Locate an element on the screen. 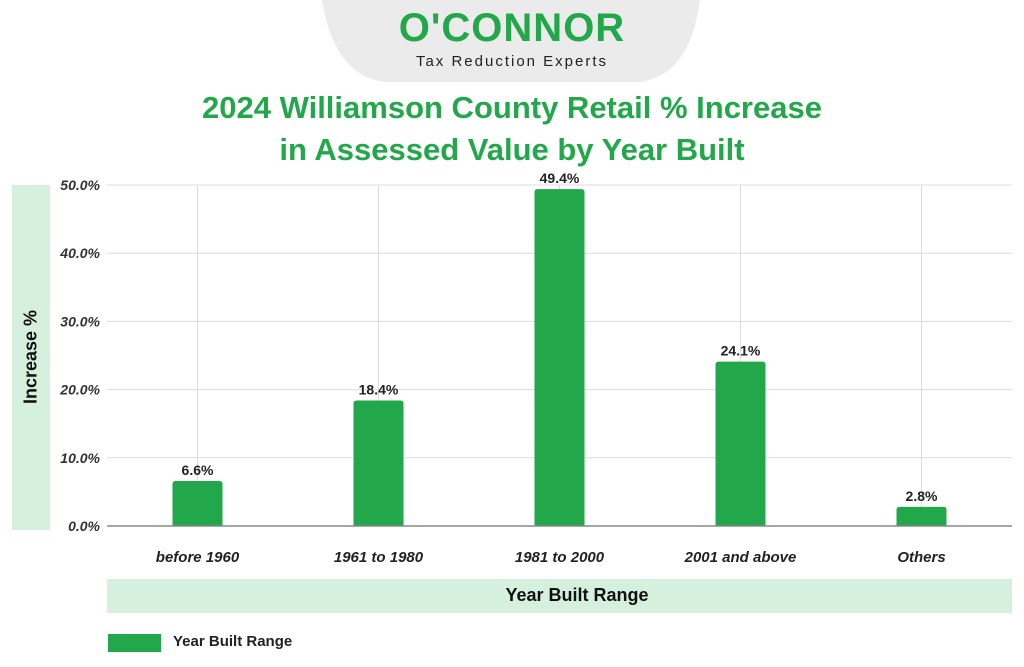 This screenshot has width=1024, height=667. y-tick-label: 10.0% is located at coordinates (80, 458).